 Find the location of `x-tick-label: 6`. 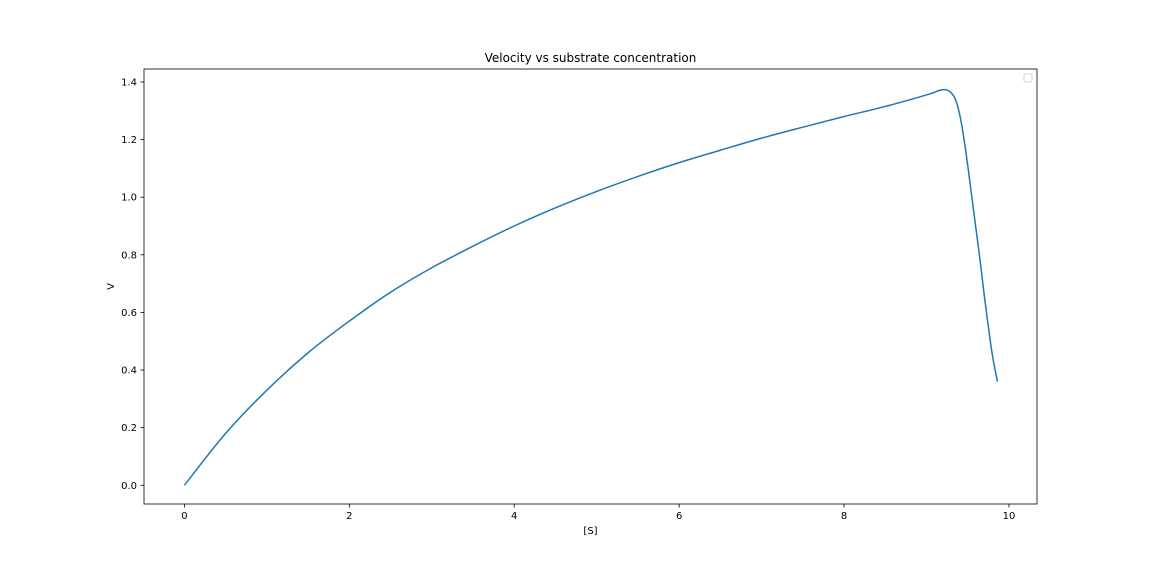

x-tick-label: 6 is located at coordinates (679, 516).